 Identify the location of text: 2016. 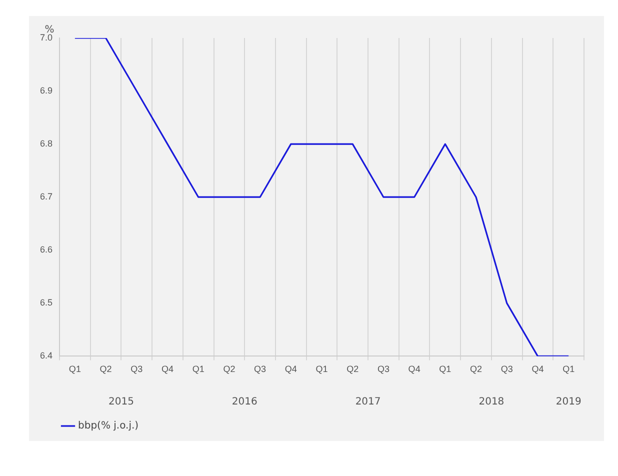
(245, 402).